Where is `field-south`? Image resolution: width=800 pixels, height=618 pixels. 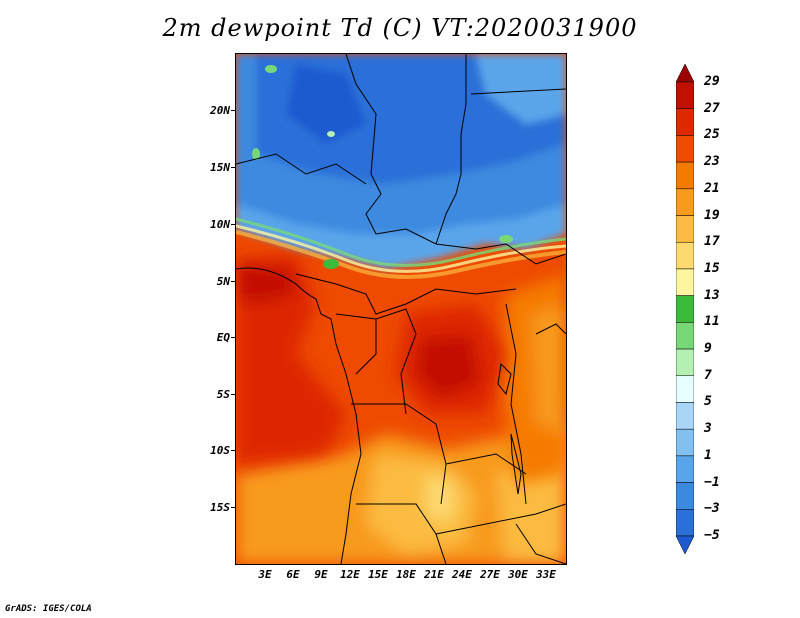 field-south is located at coordinates (401, 494).